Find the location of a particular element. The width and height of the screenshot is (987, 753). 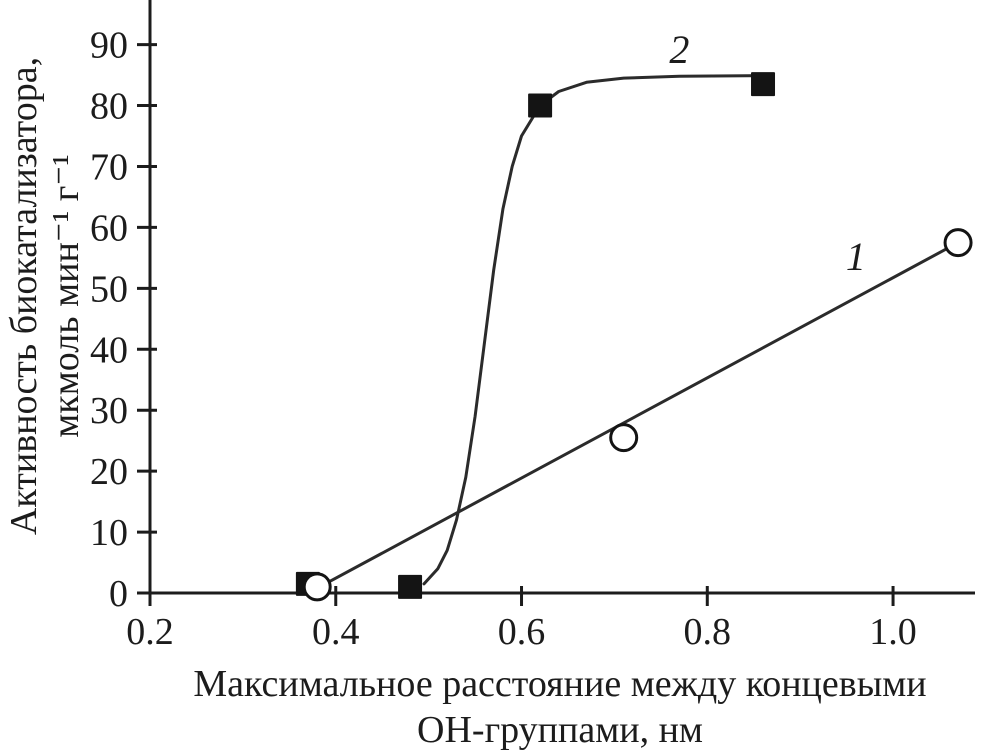

y-tick-label: 90 is located at coordinates (109, 46).